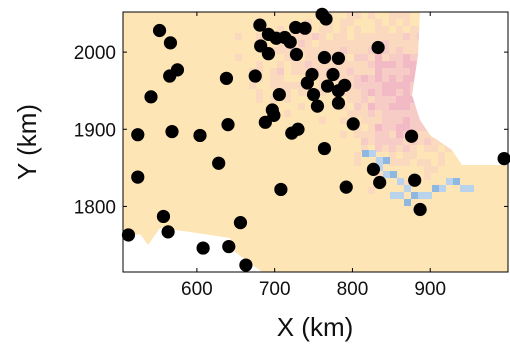 Image resolution: width=510 pixels, height=347 pixels. What do you see at coordinates (95, 53) in the screenshot?
I see `y-tick-label: 2000` at bounding box center [95, 53].